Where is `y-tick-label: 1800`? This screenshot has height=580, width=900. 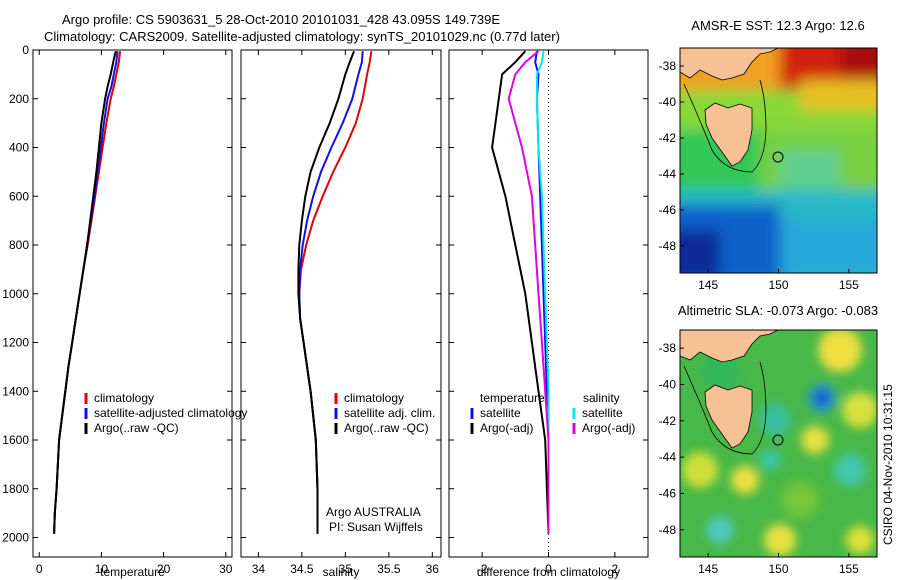 y-tick-label: 1800 is located at coordinates (15, 489).